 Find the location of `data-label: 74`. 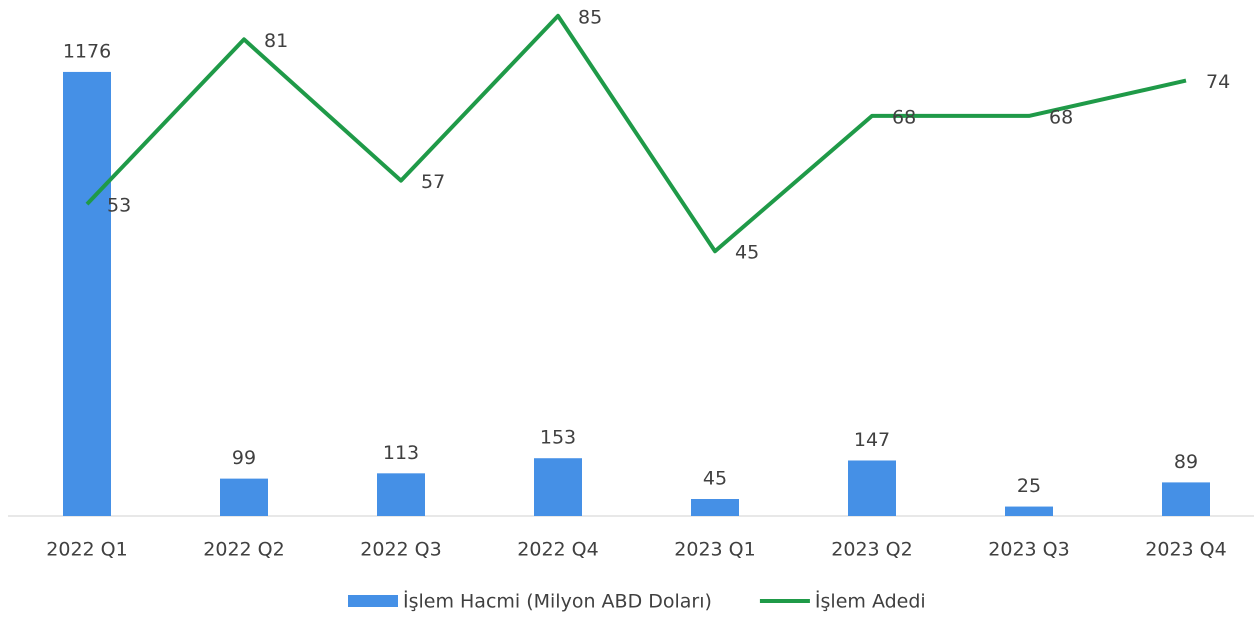

data-label: 74 is located at coordinates (1218, 82).